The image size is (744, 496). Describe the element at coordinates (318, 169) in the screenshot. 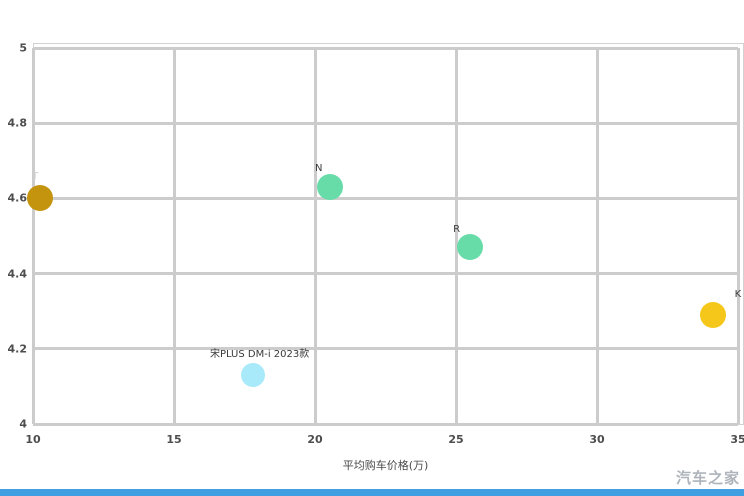

I see `bubble-label: N` at that location.